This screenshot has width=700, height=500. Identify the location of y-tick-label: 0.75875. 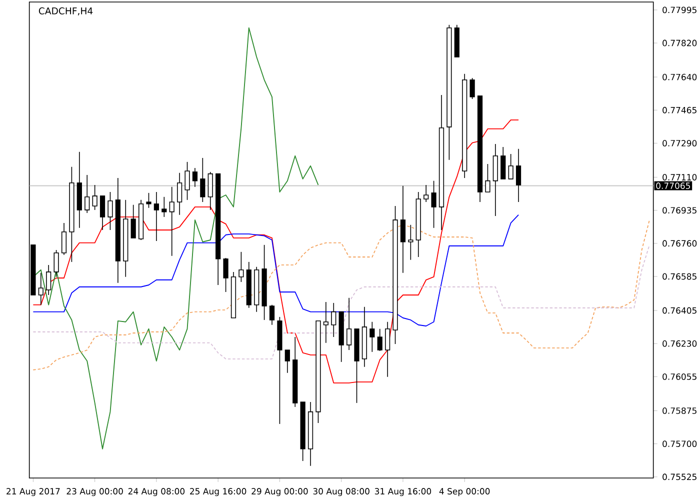
(679, 410).